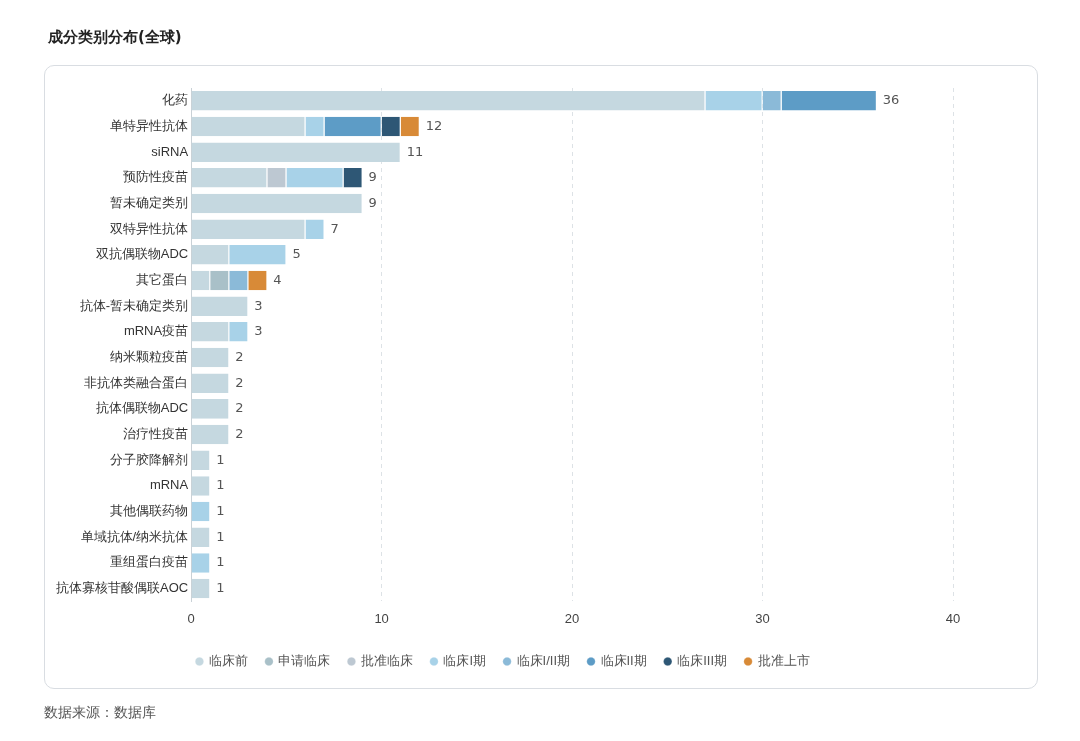  Describe the element at coordinates (156, 331) in the screenshot. I see `y-tick-label: mRNA疫苗` at that location.